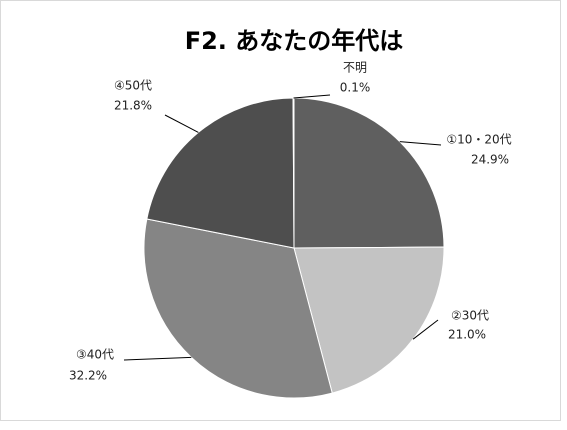 This screenshot has height=430, width=567. What do you see at coordinates (490, 160) in the screenshot?
I see `slice-value-label: 24.9%` at bounding box center [490, 160].